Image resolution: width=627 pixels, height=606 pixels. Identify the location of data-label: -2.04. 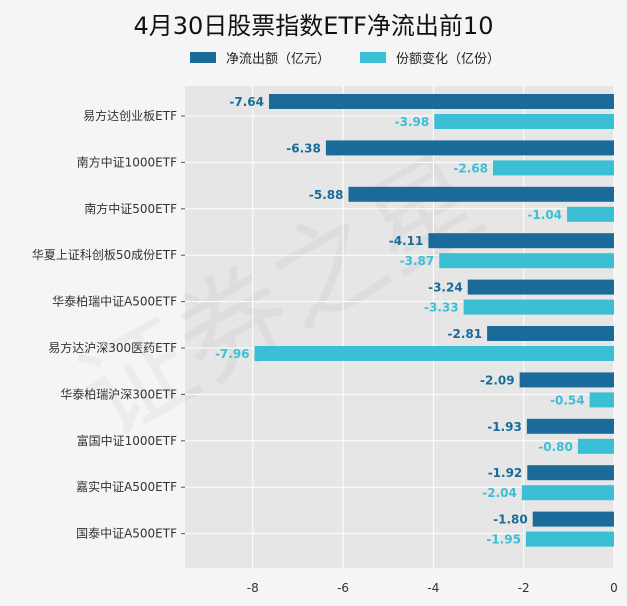
(499, 493).